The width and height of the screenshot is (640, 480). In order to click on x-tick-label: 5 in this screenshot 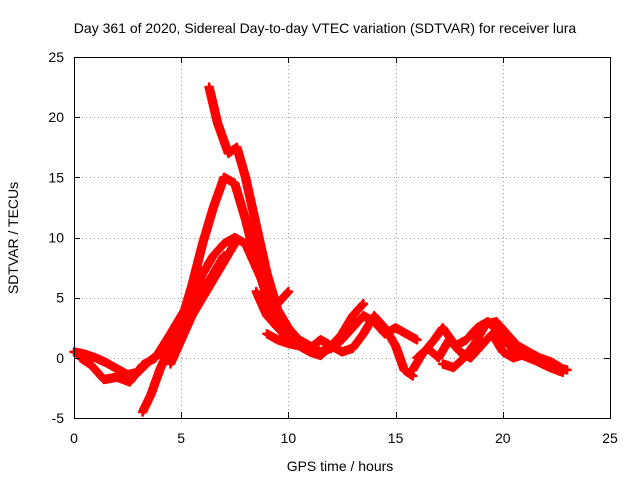, I will do `click(181, 438)`.